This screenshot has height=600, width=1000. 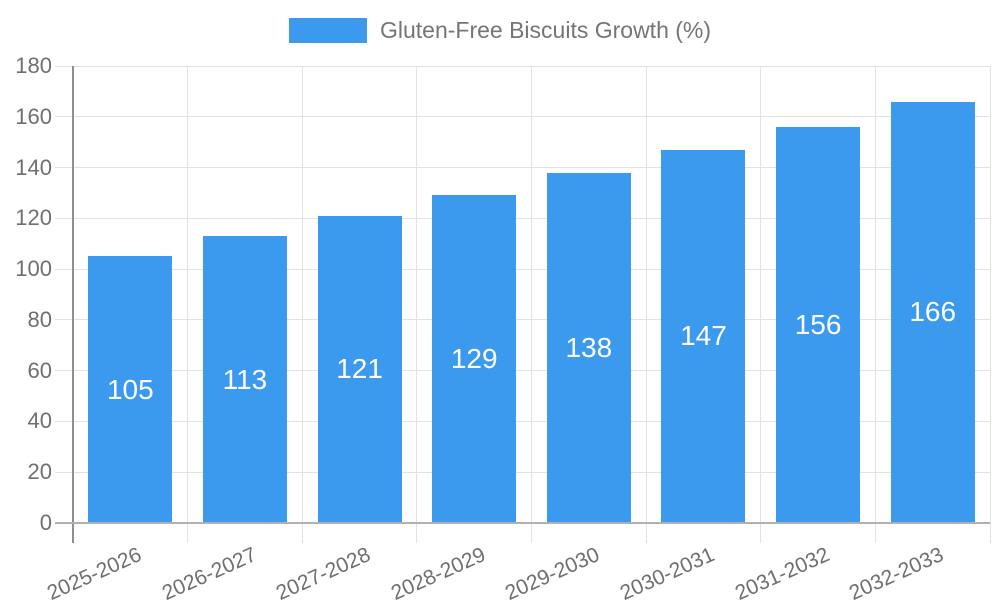 I want to click on bar-value-label: 105, so click(x=130, y=389).